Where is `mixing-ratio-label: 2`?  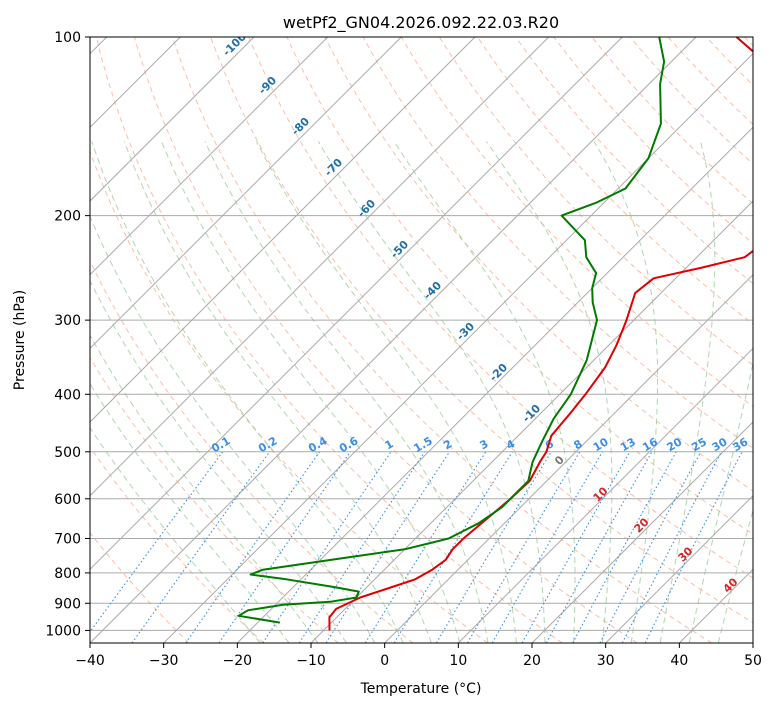
mixing-ratio-label: 2 is located at coordinates (447, 444).